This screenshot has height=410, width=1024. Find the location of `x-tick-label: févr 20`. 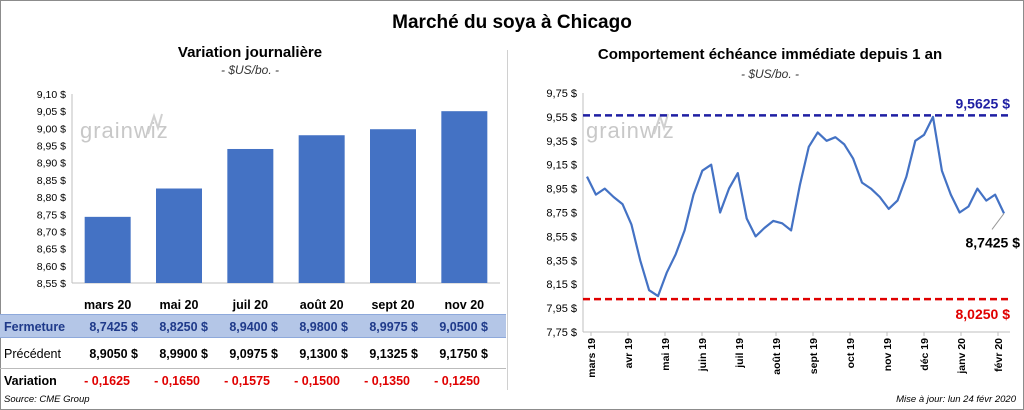

x-tick-label: févr 20 is located at coordinates (999, 355).